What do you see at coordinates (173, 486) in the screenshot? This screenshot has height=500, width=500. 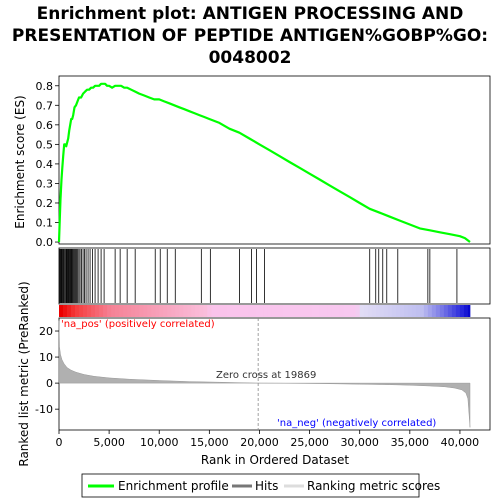 I see `legend-enrichment-label: Enrichment profile` at bounding box center [173, 486].